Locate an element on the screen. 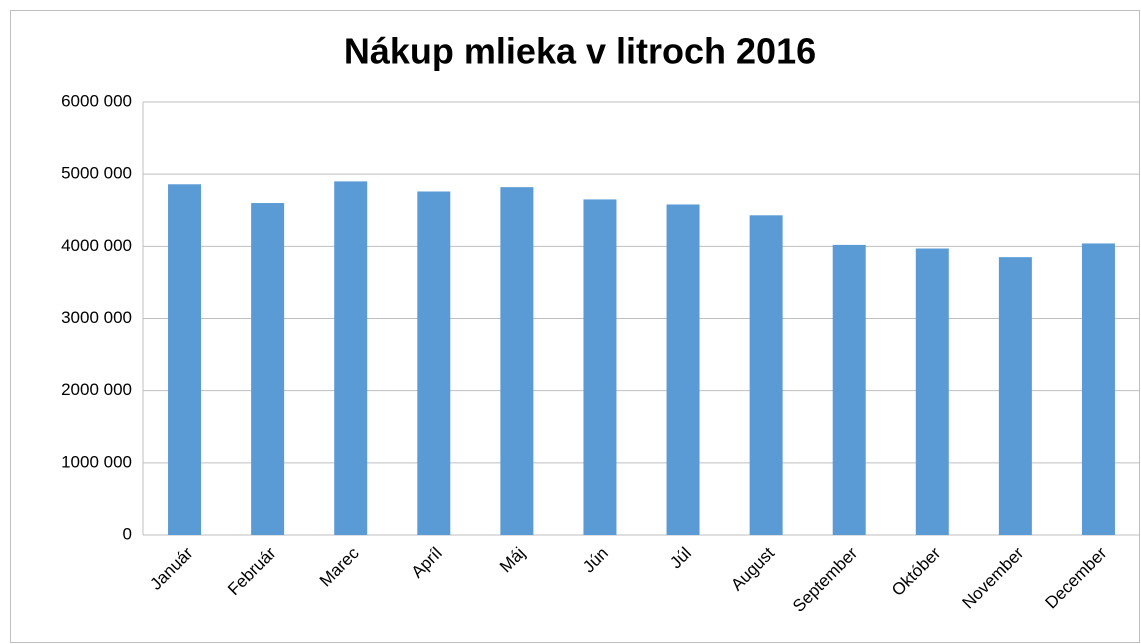 The image size is (1141, 644). y-tick-label: 5000 000 is located at coordinates (96, 173).